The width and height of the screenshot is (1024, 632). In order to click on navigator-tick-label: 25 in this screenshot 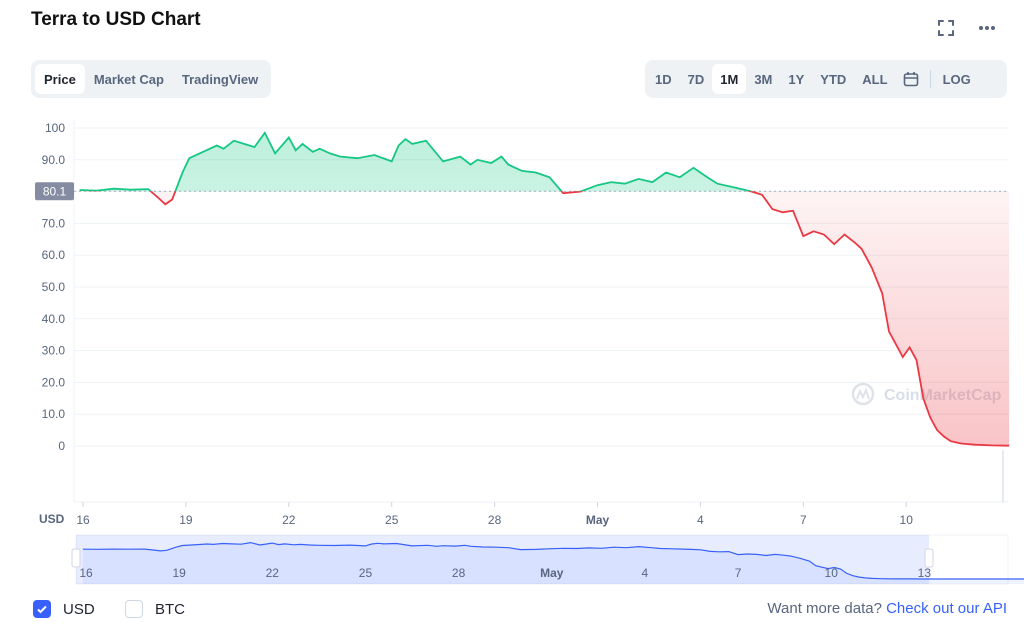, I will do `click(366, 573)`.